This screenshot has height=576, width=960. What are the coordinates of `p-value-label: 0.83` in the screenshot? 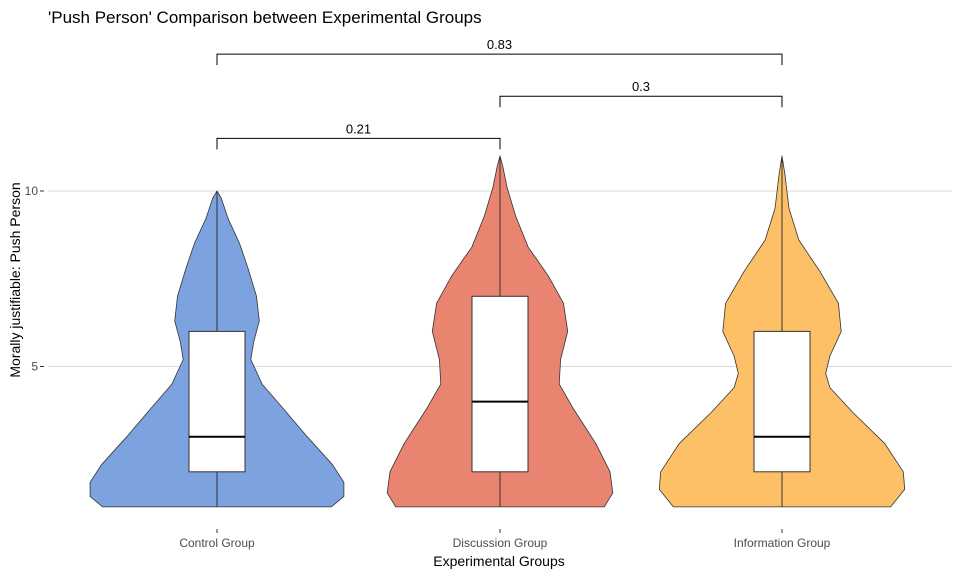 It's located at (499, 44).